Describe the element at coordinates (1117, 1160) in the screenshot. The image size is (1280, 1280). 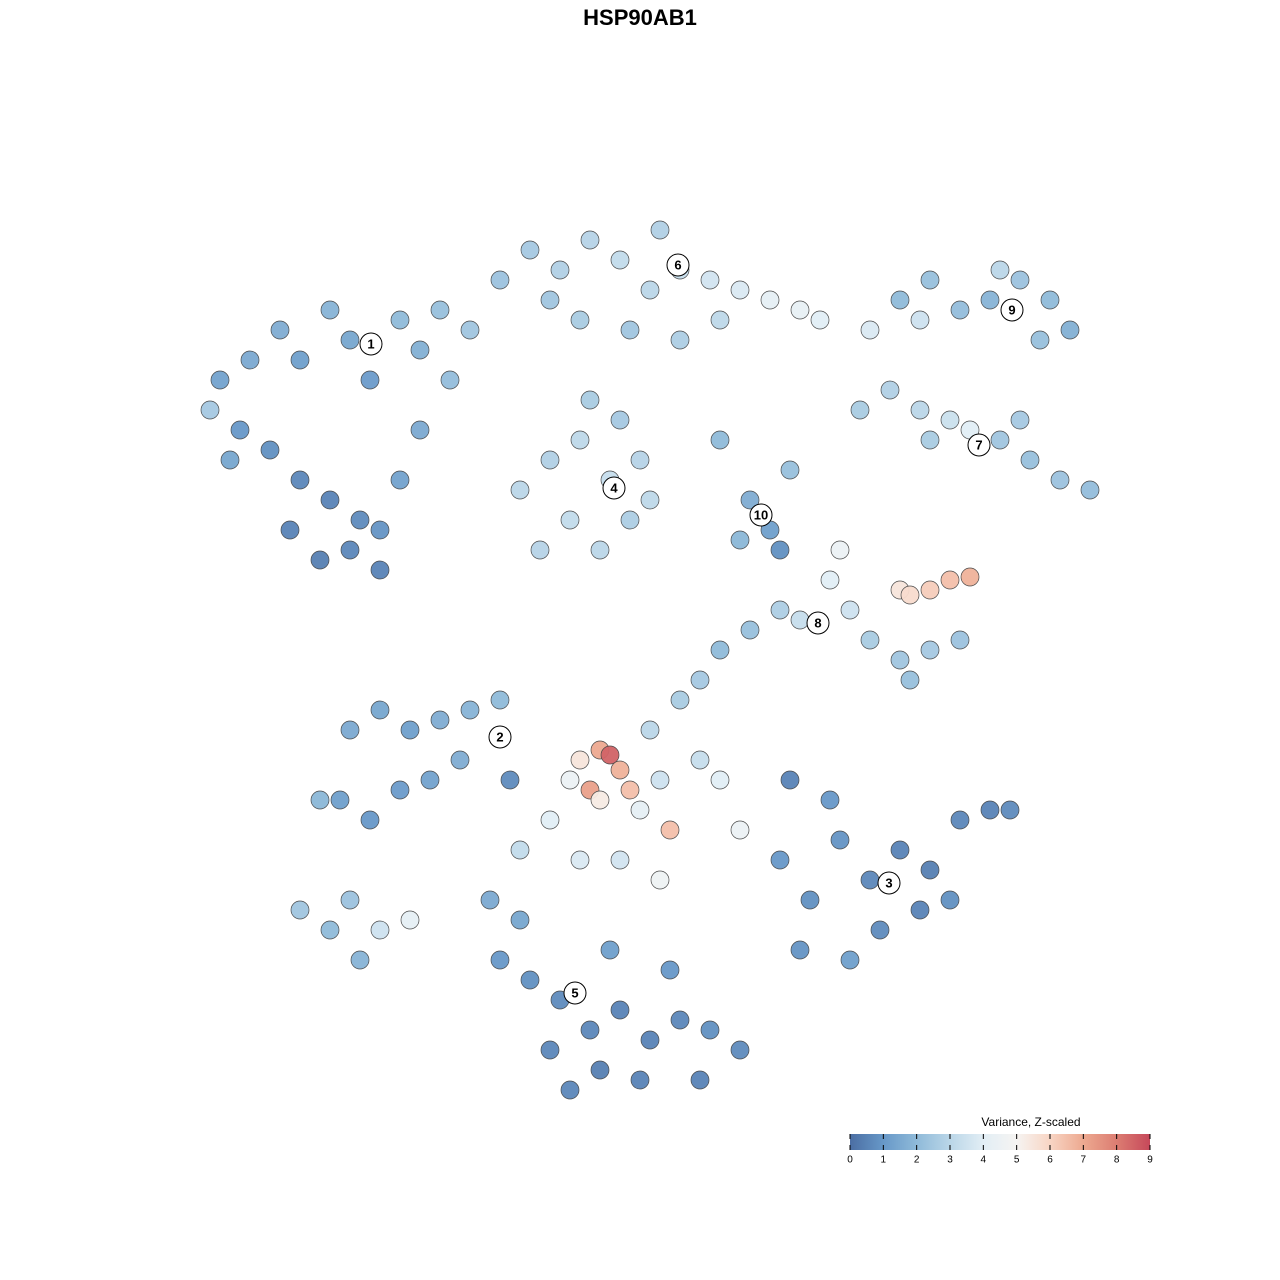
I see `colorbar-tick-label: 8` at that location.